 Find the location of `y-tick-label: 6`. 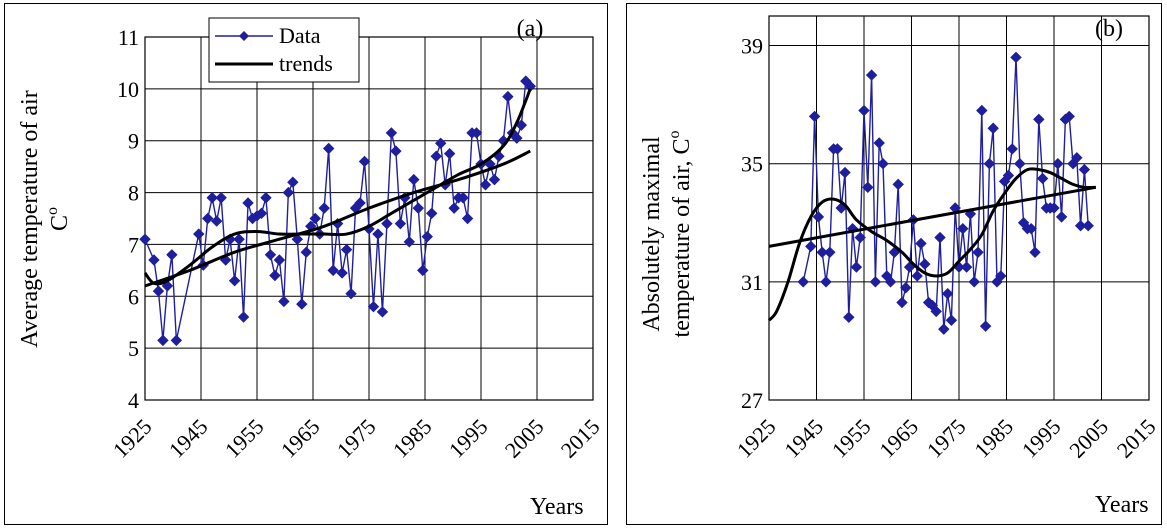

y-tick-label: 6 is located at coordinates (133, 296).